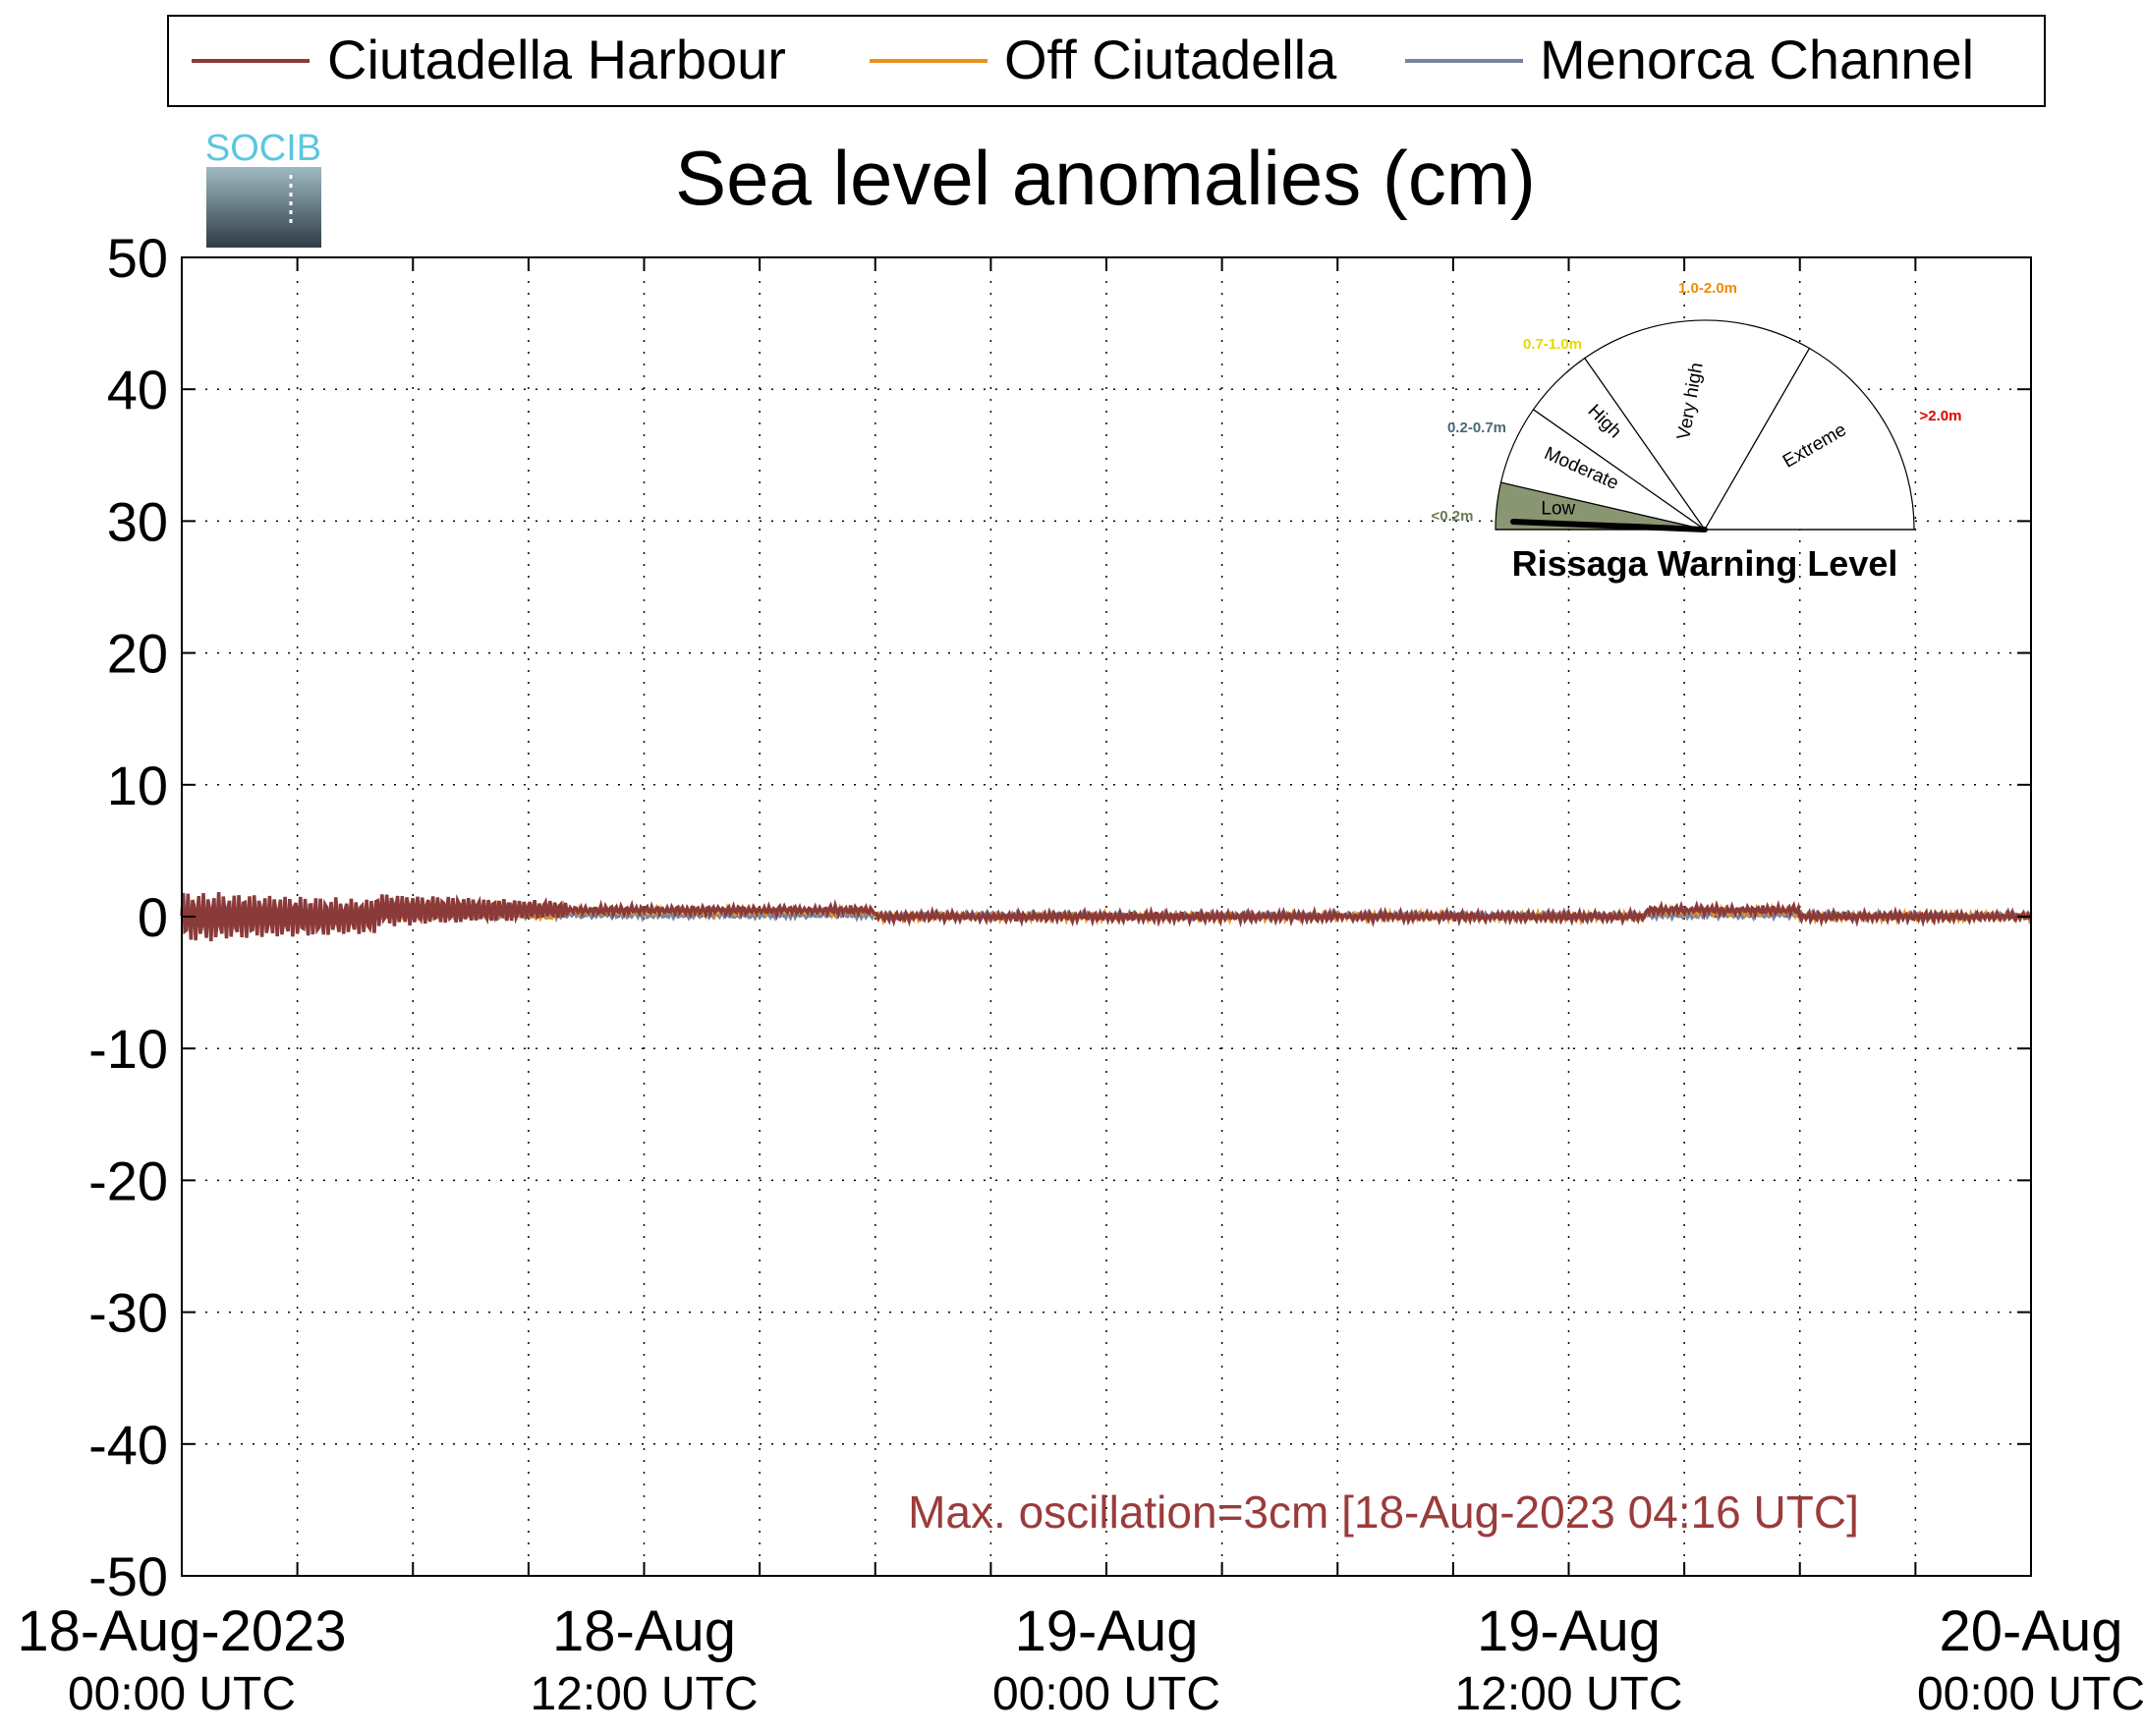 This screenshot has height=1736, width=2145. I want to click on gauge-range-low: <0.2m, so click(1453, 516).